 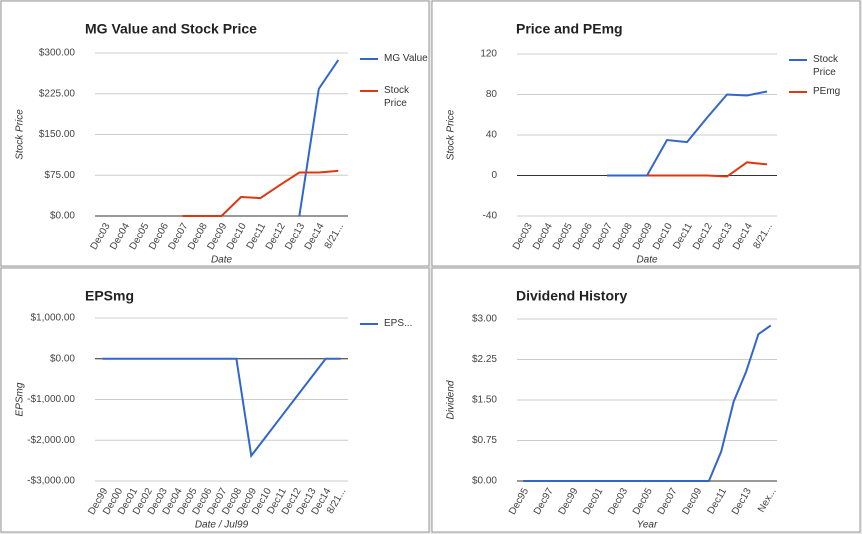 What do you see at coordinates (171, 29) in the screenshot?
I see `chart-title: MG Value and Stock Price` at bounding box center [171, 29].